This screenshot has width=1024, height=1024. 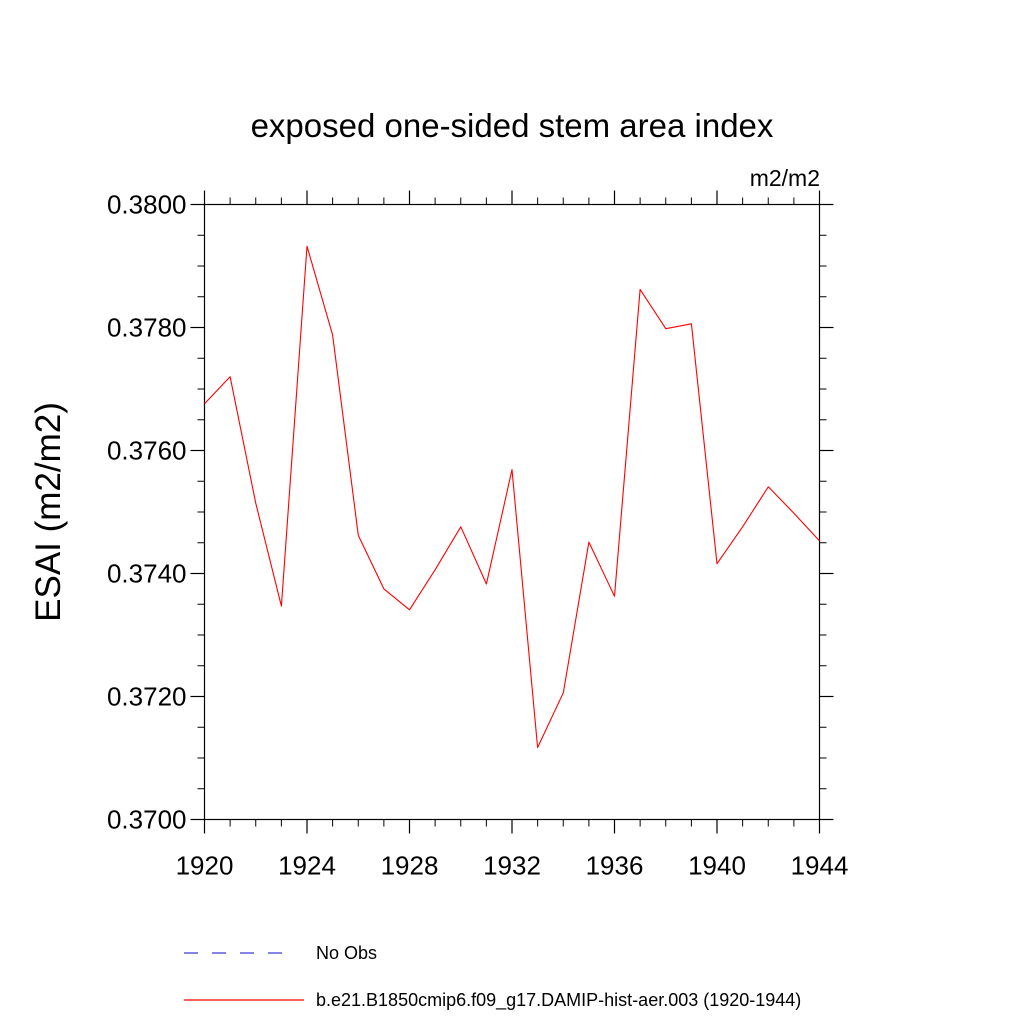 I want to click on y-tick-label: 0.3720, so click(x=147, y=697).